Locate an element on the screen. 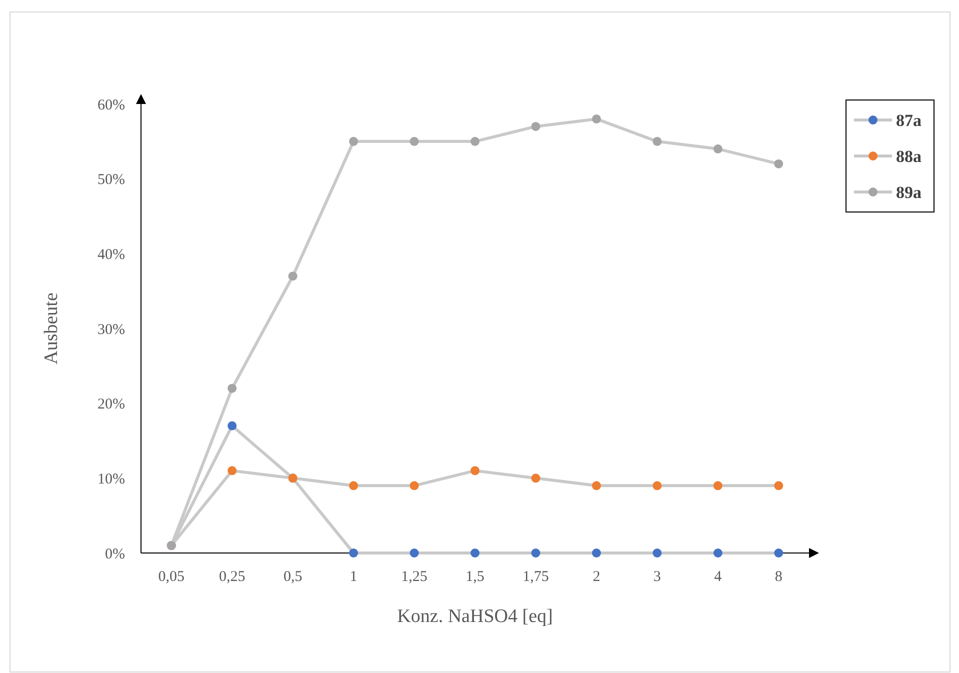 The image size is (959, 673). legend-label: 87a is located at coordinates (909, 120).